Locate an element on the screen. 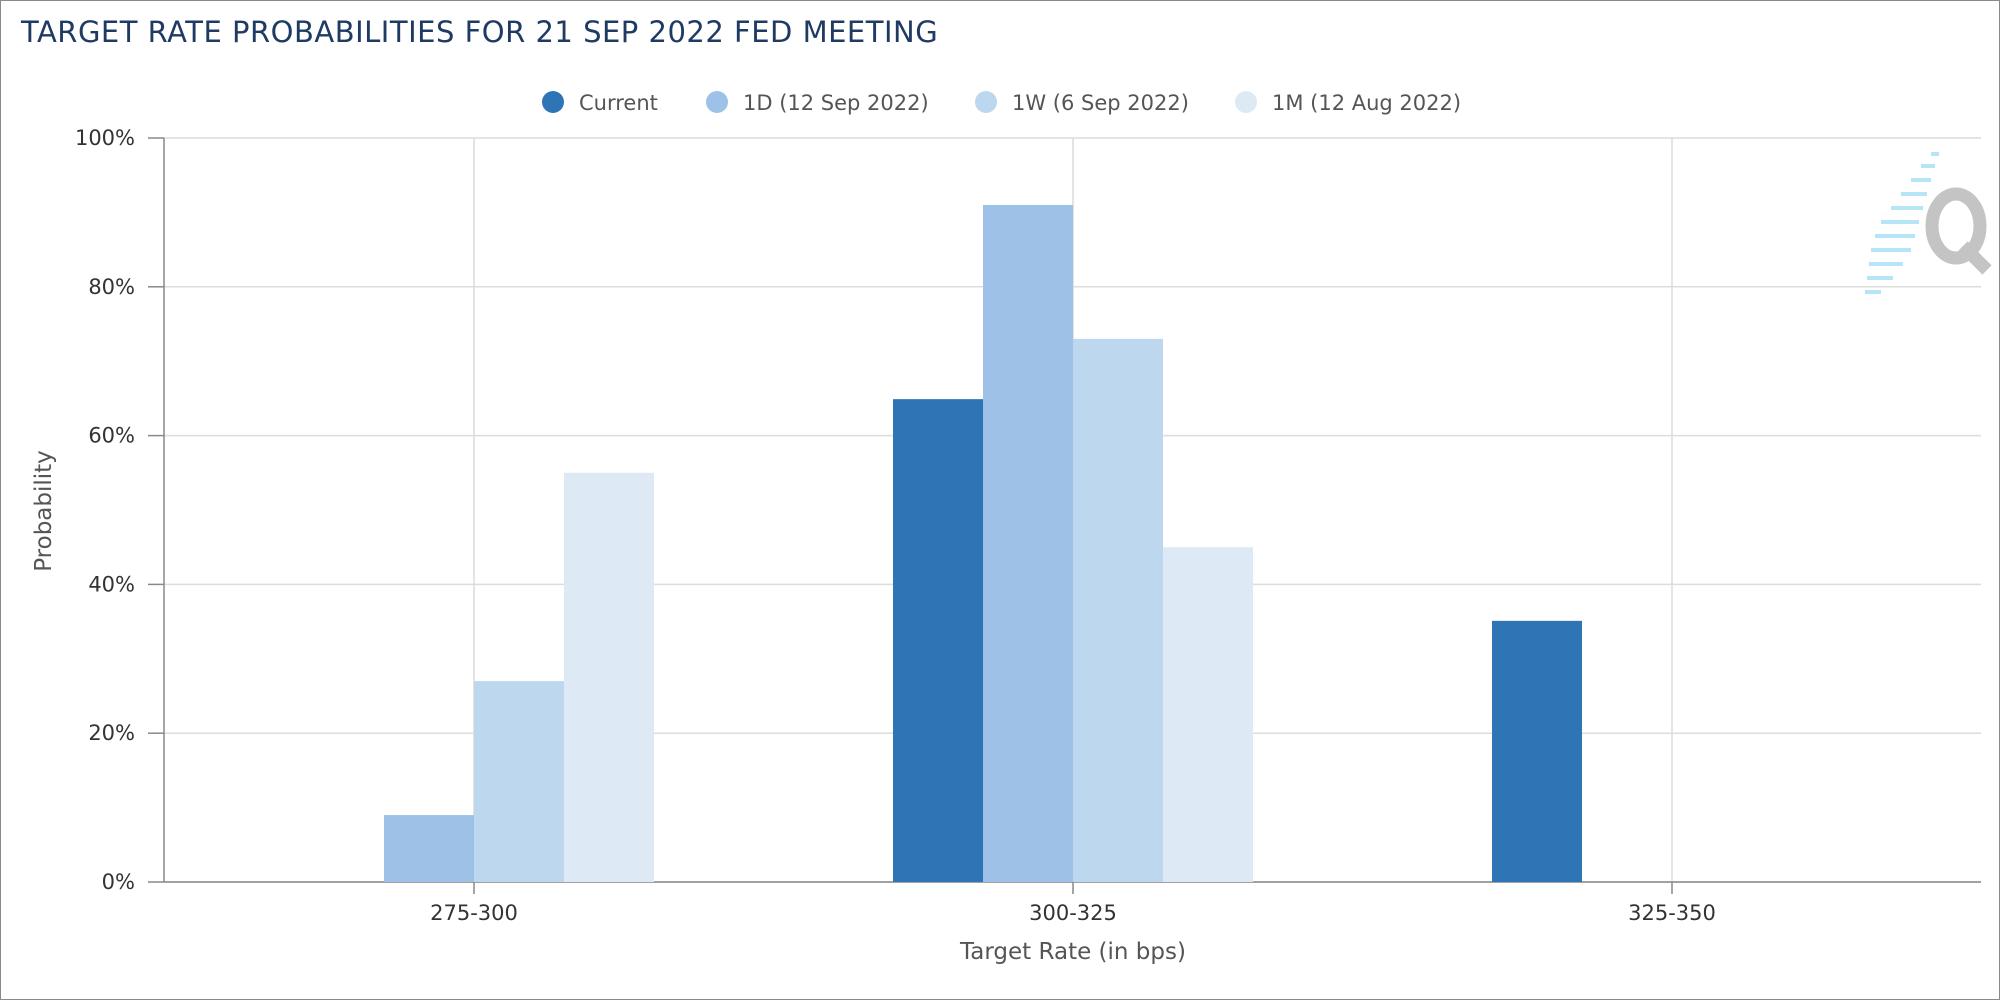 This screenshot has width=2000, height=1000. x-axis-title: Target Rate (in bps) is located at coordinates (1072, 952).